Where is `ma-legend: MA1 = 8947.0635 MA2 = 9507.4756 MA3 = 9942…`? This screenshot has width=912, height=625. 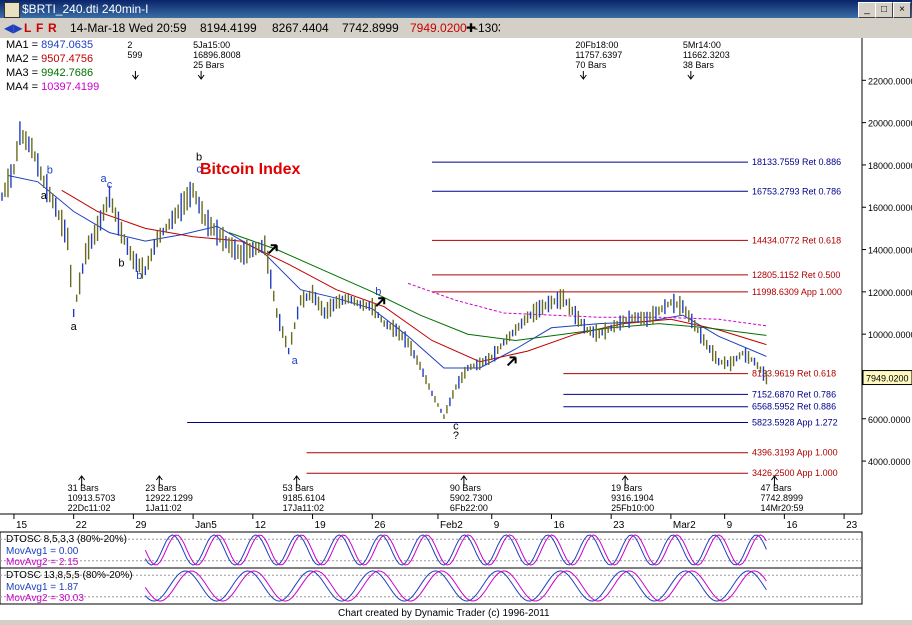
ma-legend: MA1 = 8947.0635 MA2 = 9507.4756 MA3 = 9942… is located at coordinates (52, 66).